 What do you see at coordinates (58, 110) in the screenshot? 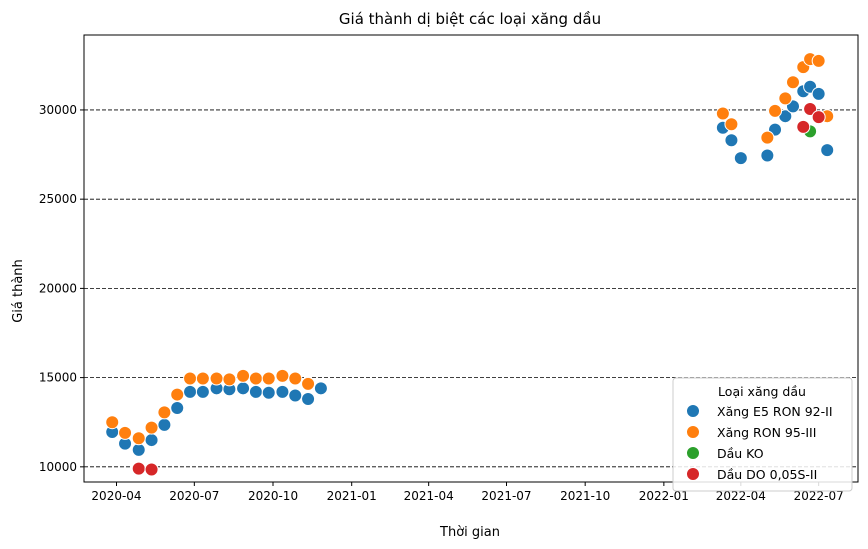
I see `y-tick-label: 30000` at bounding box center [58, 110].